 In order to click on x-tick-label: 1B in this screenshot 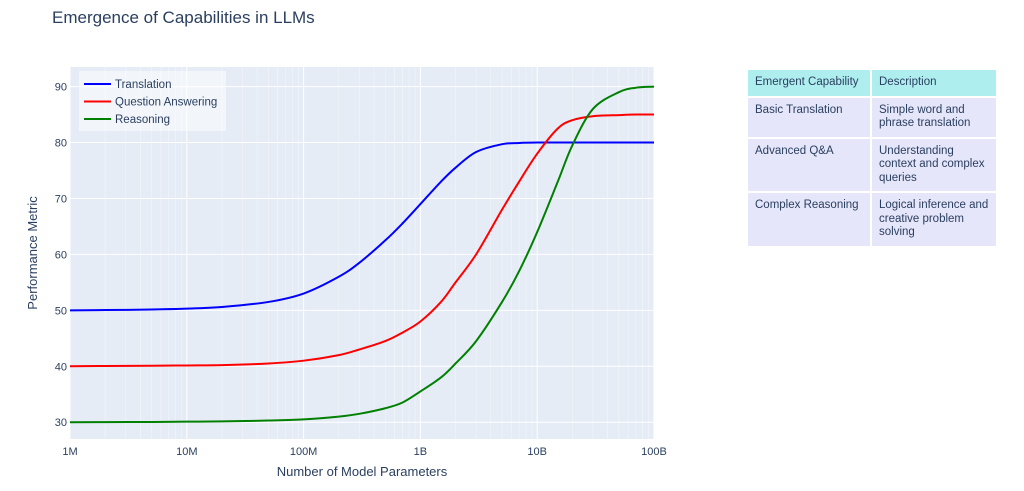, I will do `click(420, 452)`.